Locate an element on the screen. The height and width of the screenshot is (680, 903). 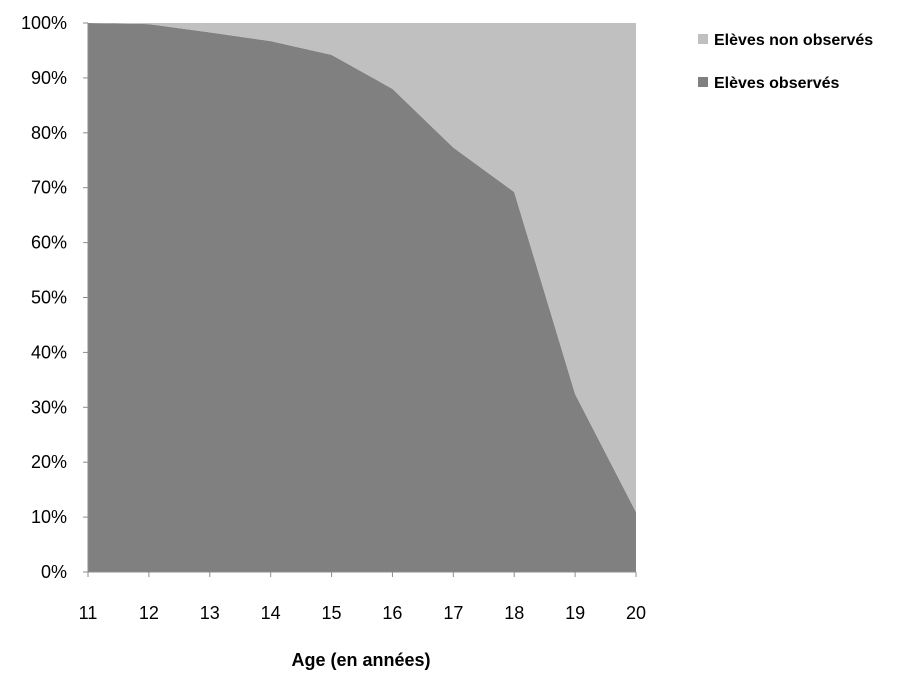
y-tick-label: 0% is located at coordinates (54, 572).